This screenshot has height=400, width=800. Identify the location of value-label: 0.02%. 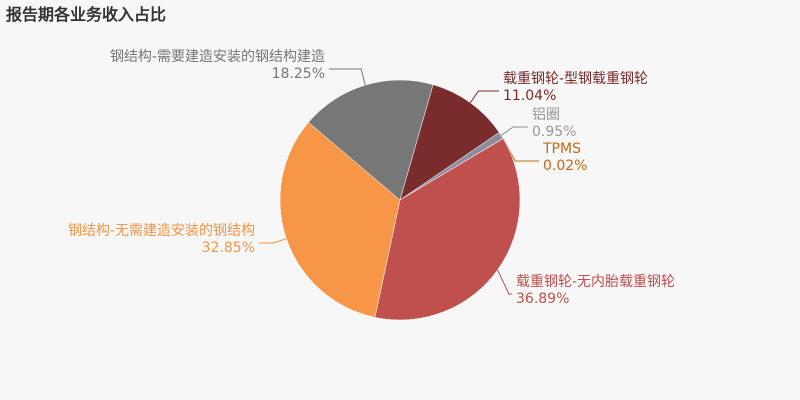
(565, 166).